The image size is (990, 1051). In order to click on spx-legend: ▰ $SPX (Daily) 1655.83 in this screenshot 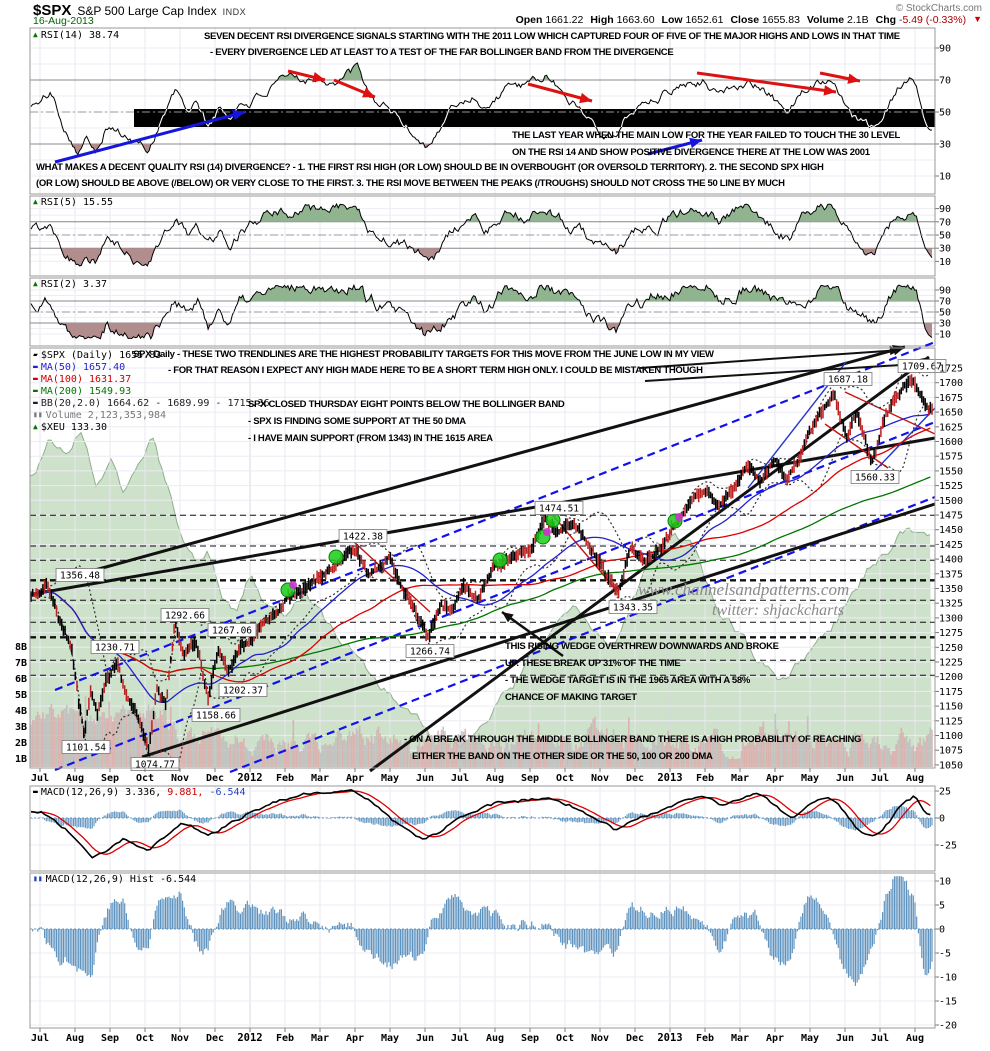, I will do `click(97, 355)`.